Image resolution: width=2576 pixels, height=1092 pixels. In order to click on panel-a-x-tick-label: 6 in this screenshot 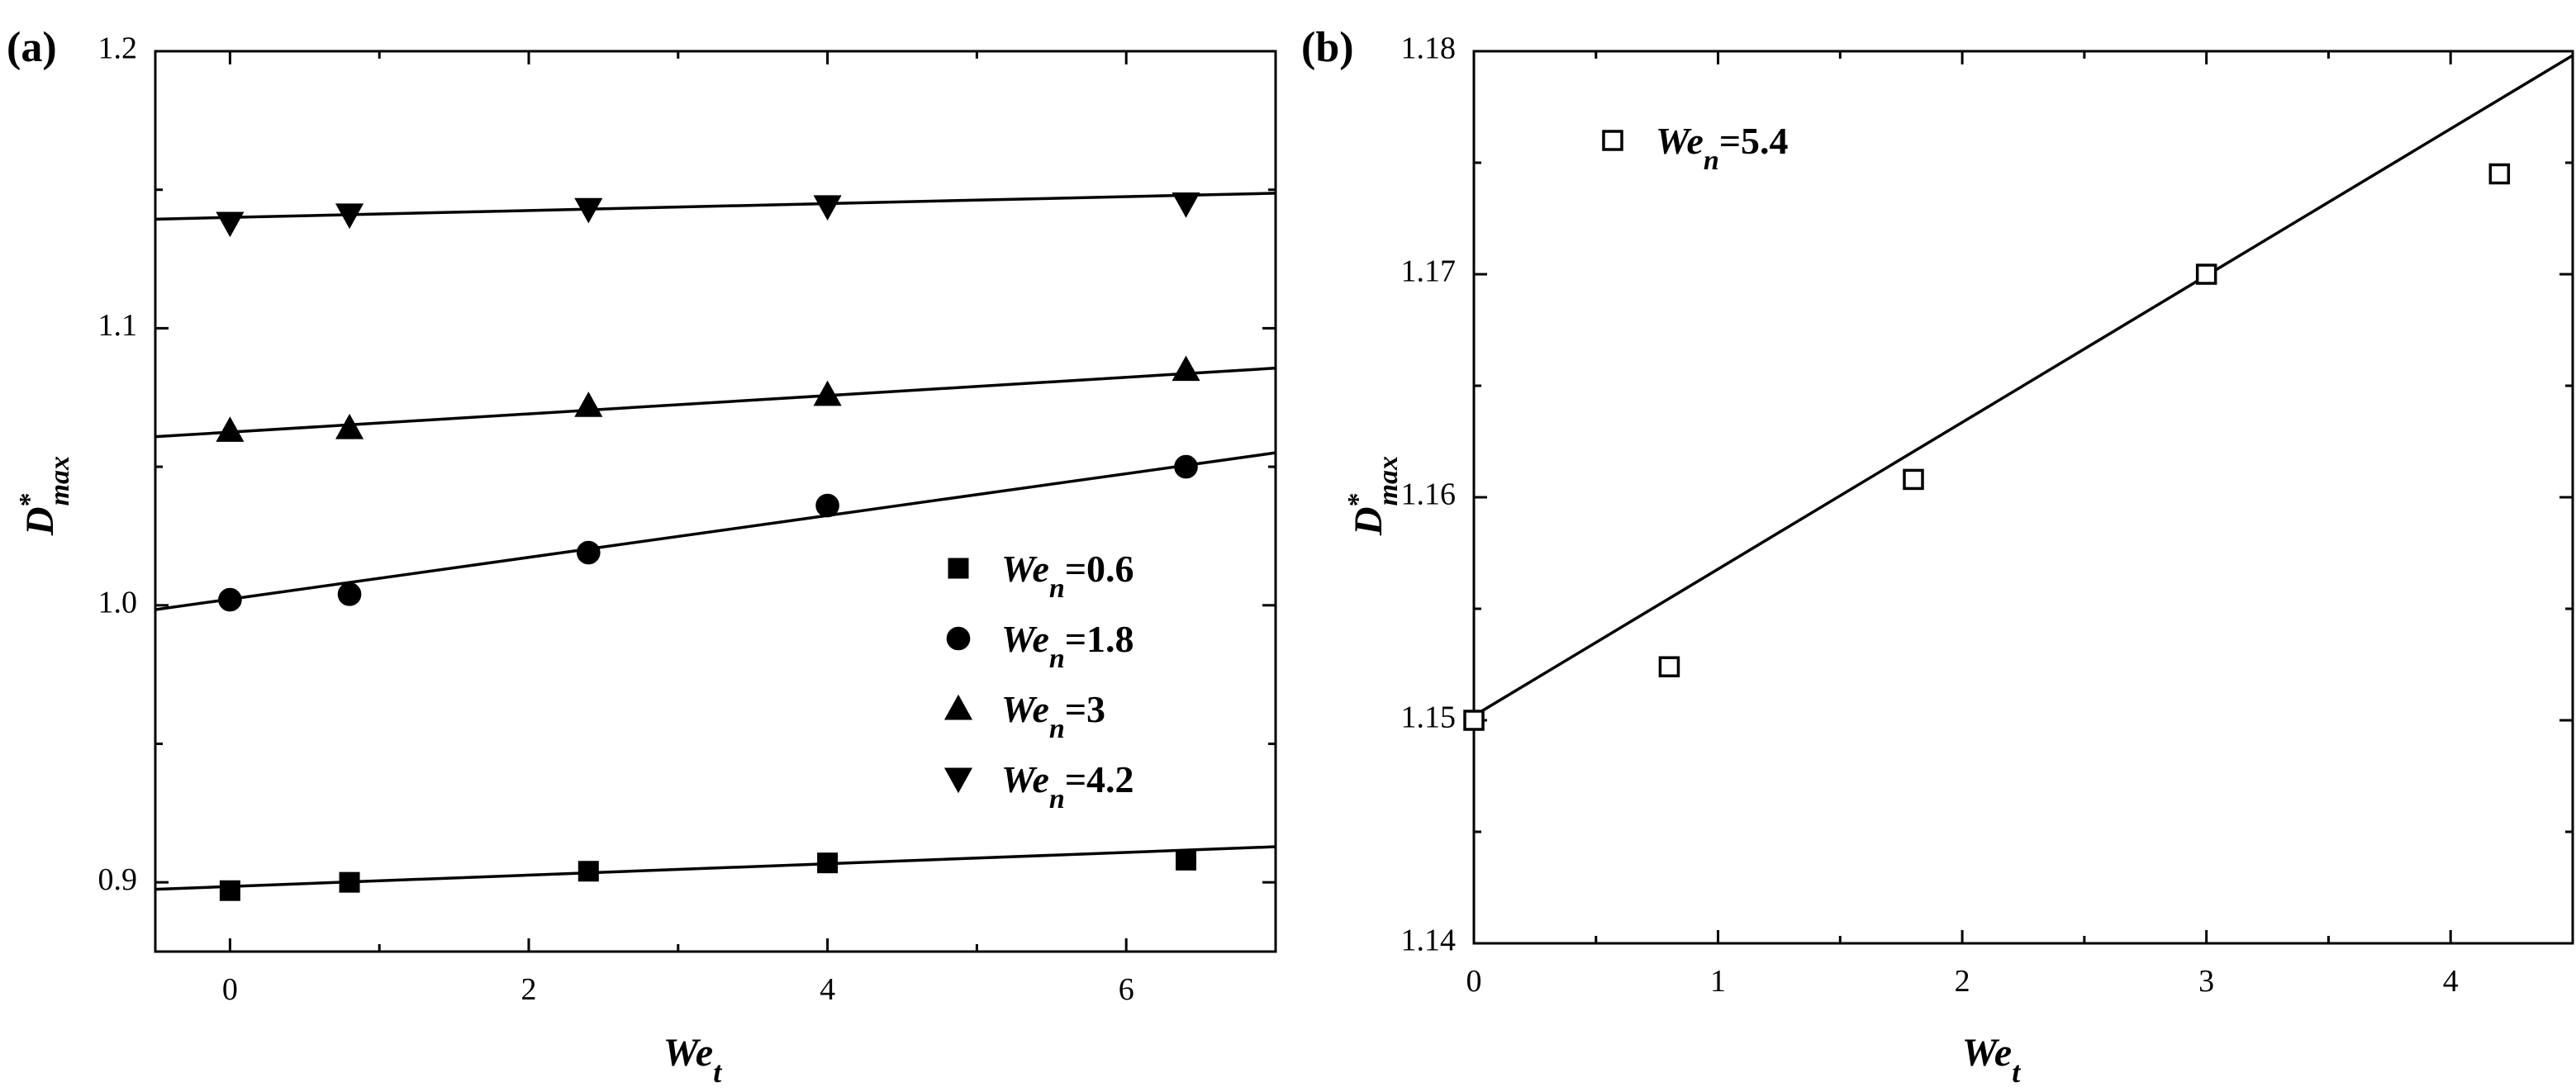, I will do `click(1126, 989)`.